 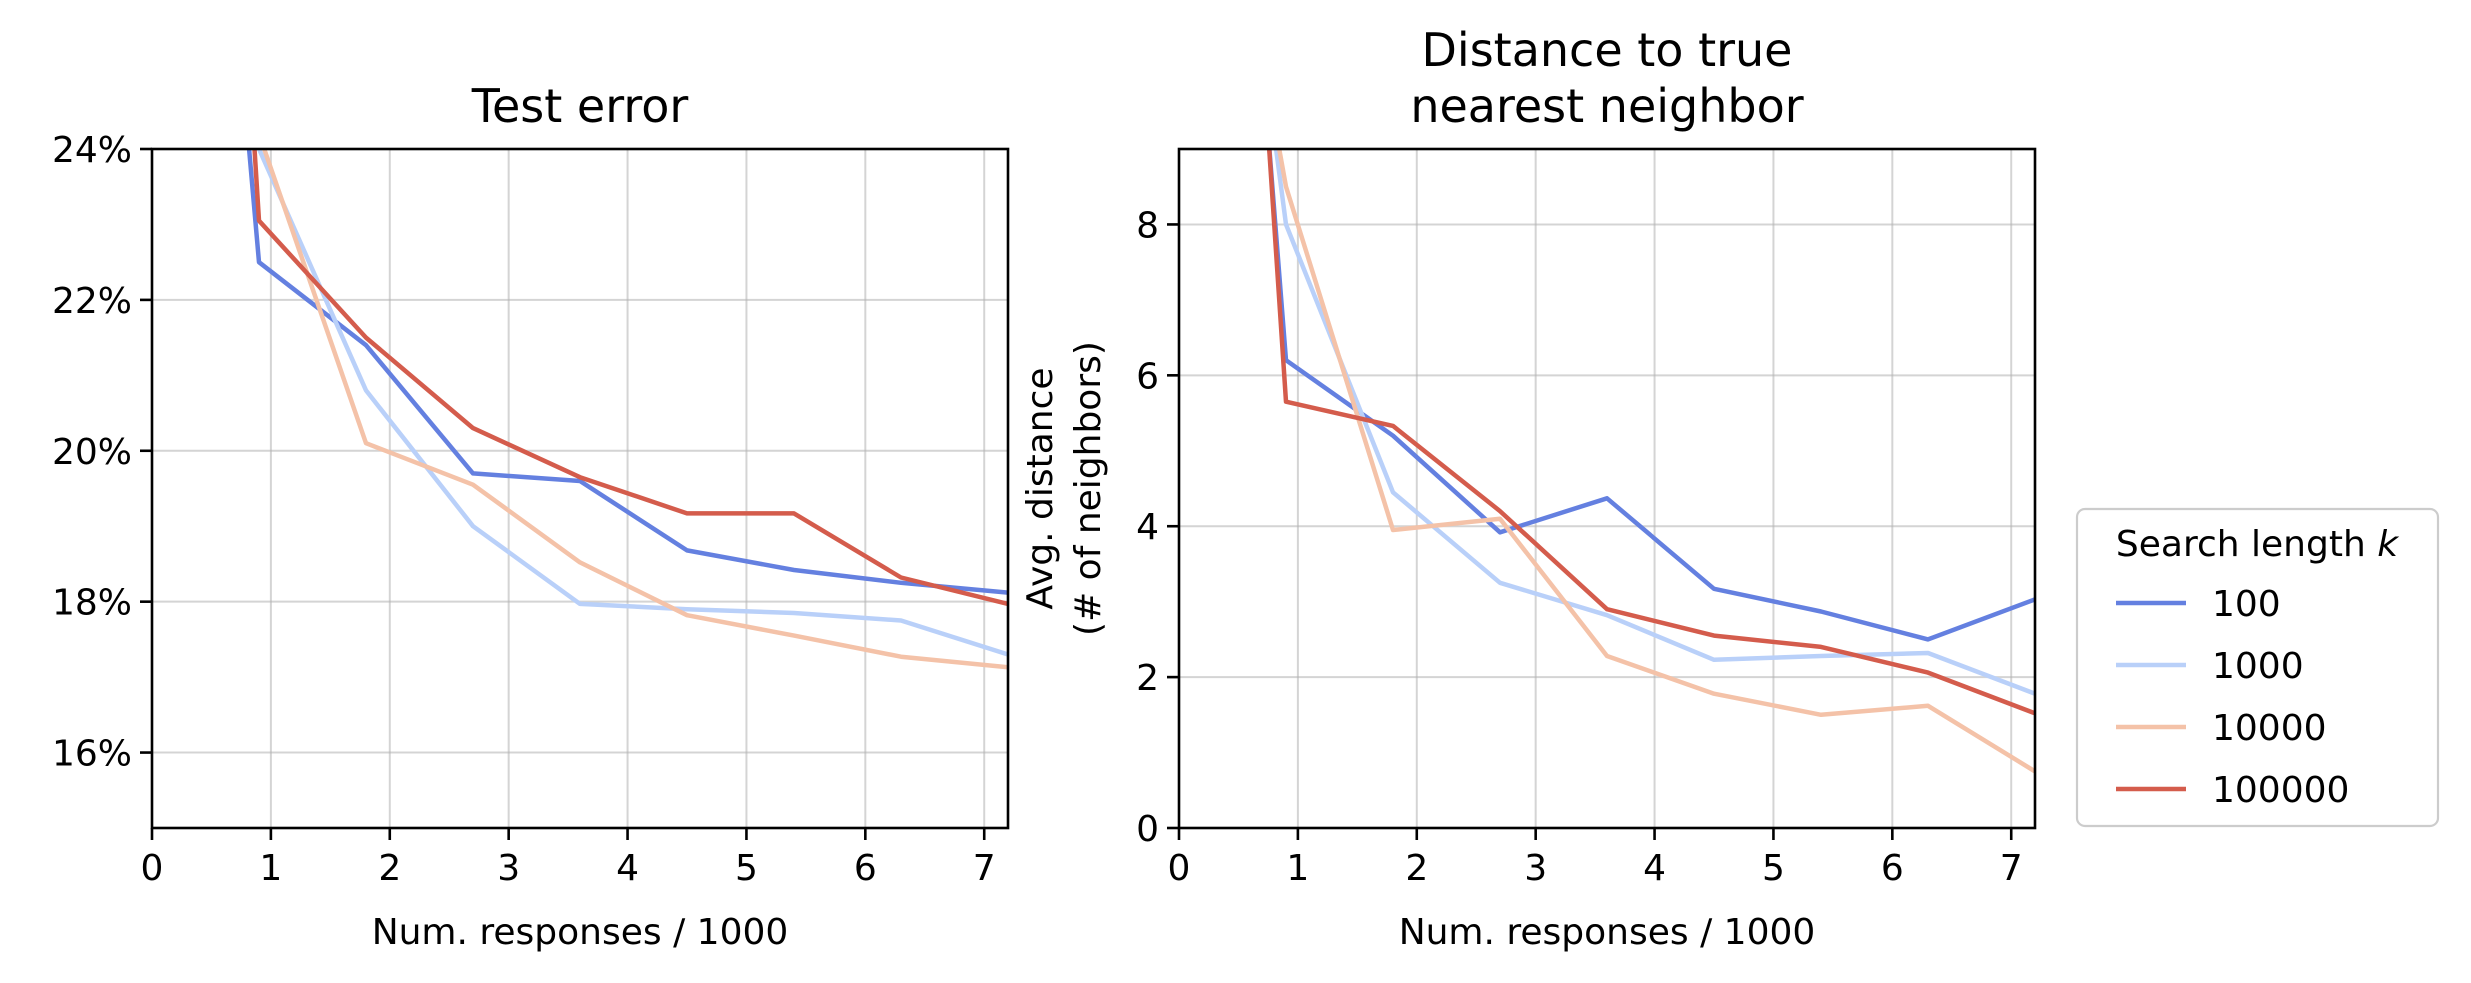 What do you see at coordinates (92, 754) in the screenshot?
I see `y-tick-label: 16%` at bounding box center [92, 754].